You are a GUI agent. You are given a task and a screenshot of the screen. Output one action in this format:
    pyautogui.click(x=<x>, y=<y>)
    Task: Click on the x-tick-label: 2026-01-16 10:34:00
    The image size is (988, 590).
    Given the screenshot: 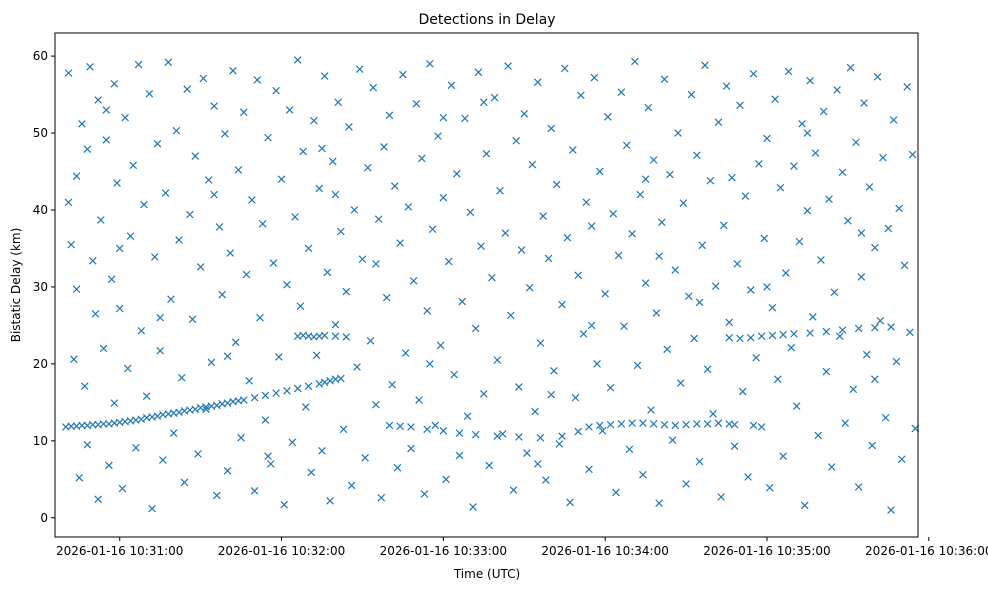 What is the action you would take?
    pyautogui.click(x=604, y=551)
    